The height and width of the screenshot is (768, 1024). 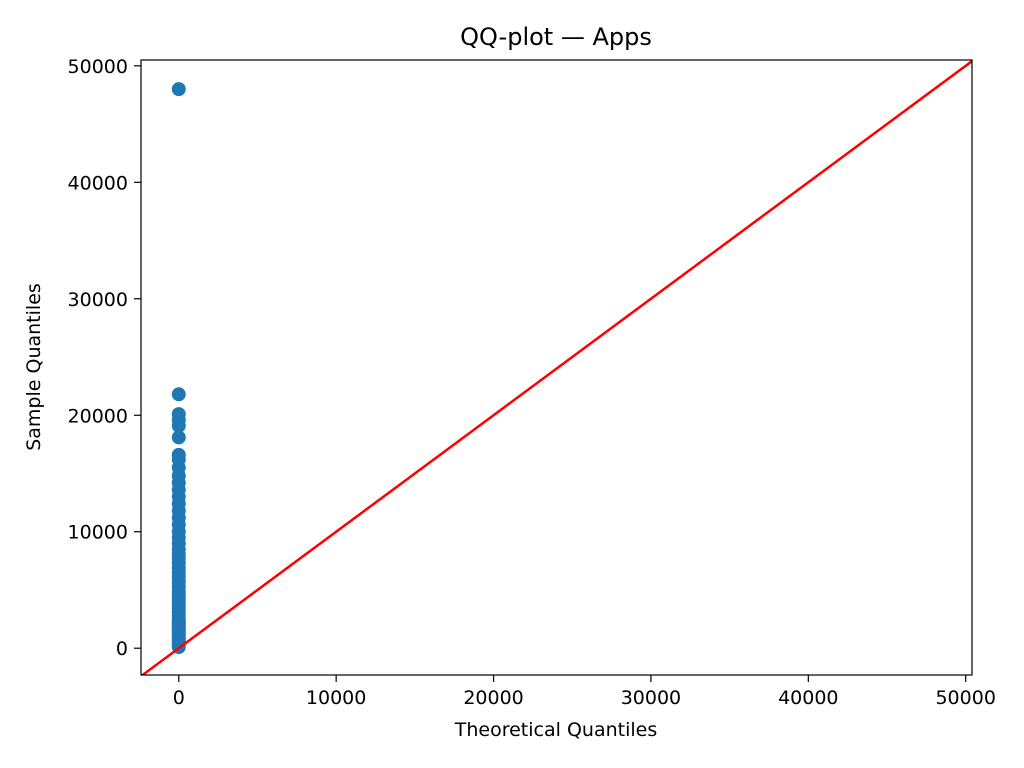 I want to click on x-tick-label: 0, so click(x=179, y=698).